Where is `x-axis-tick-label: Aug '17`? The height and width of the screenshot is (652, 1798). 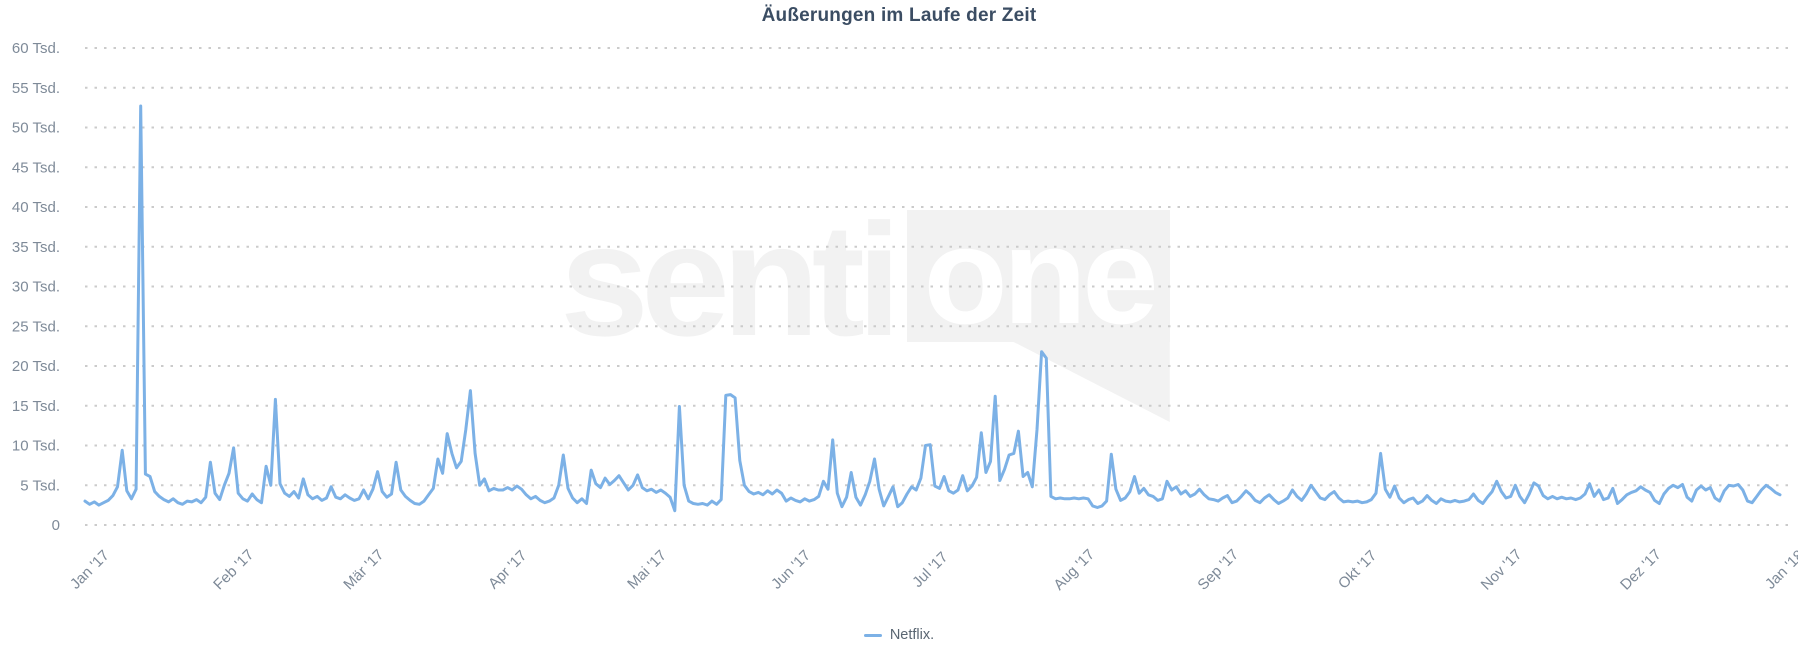 x-axis-tick-label: Aug '17 is located at coordinates (1074, 570).